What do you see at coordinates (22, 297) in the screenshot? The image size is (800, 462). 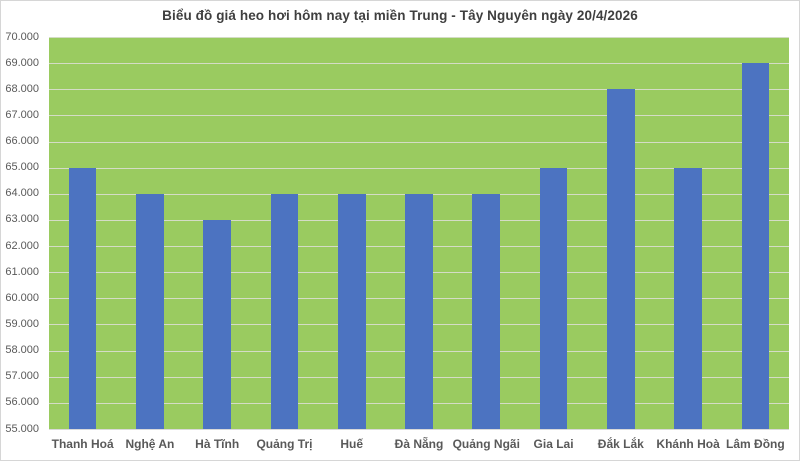 I see `y-tick-label: 60.000` at bounding box center [22, 297].